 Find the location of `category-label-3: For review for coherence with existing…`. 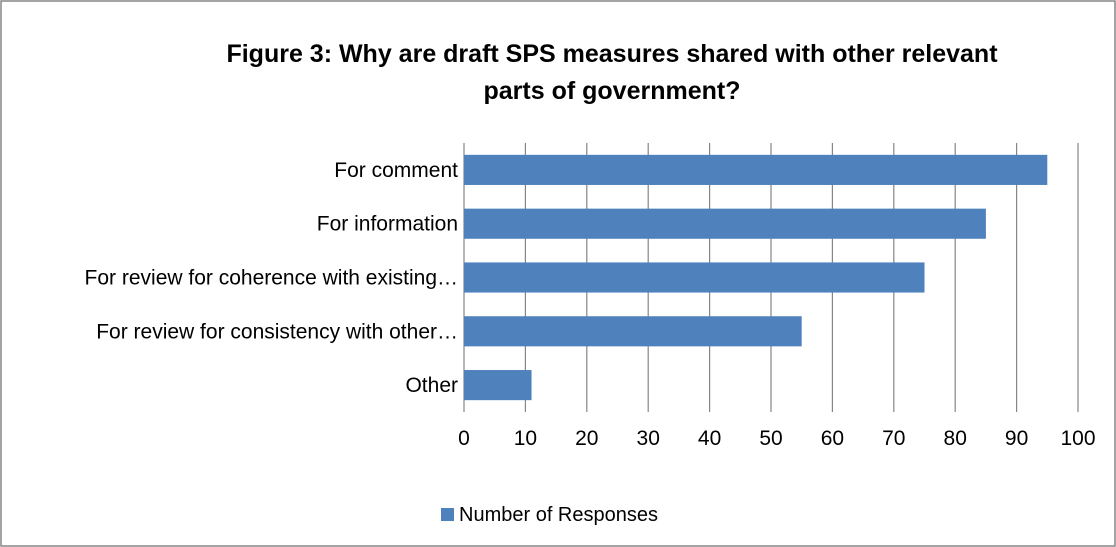

category-label-3: For review for coherence with existing… is located at coordinates (271, 278).